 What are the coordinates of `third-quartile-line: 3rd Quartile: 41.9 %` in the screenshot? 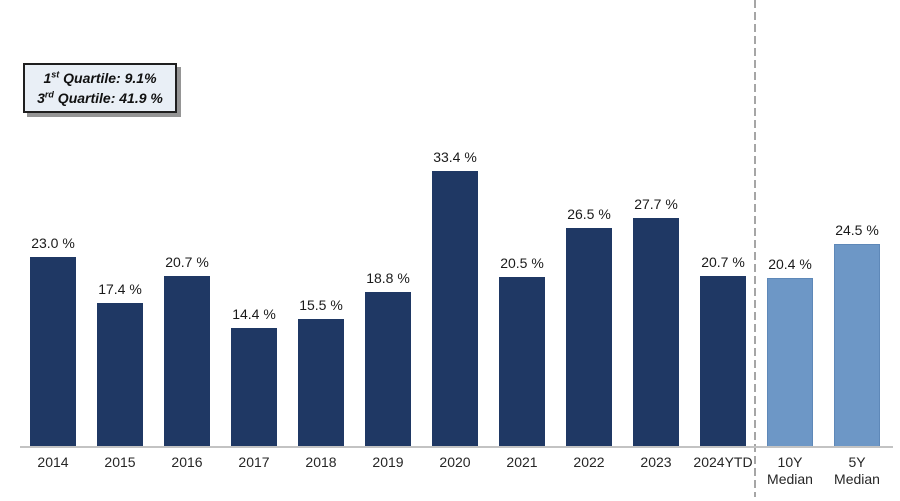 It's located at (100, 97).